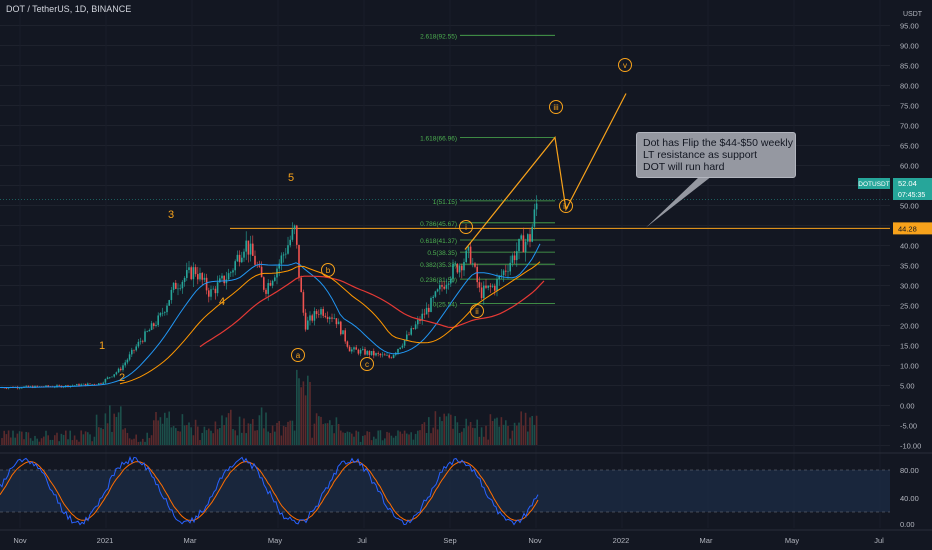  Describe the element at coordinates (879, 540) in the screenshot. I see `time-label: Jul` at that location.